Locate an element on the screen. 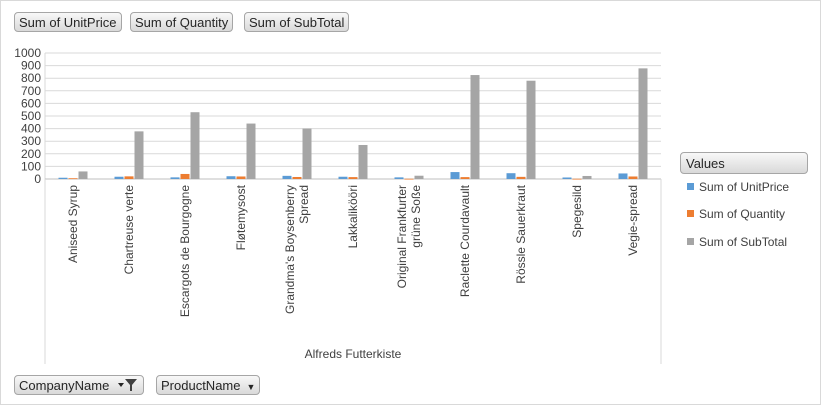 Image resolution: width=821 pixels, height=406 pixels. field-button-sum-unitprice: Sum of UnitPrice is located at coordinates (68, 22).